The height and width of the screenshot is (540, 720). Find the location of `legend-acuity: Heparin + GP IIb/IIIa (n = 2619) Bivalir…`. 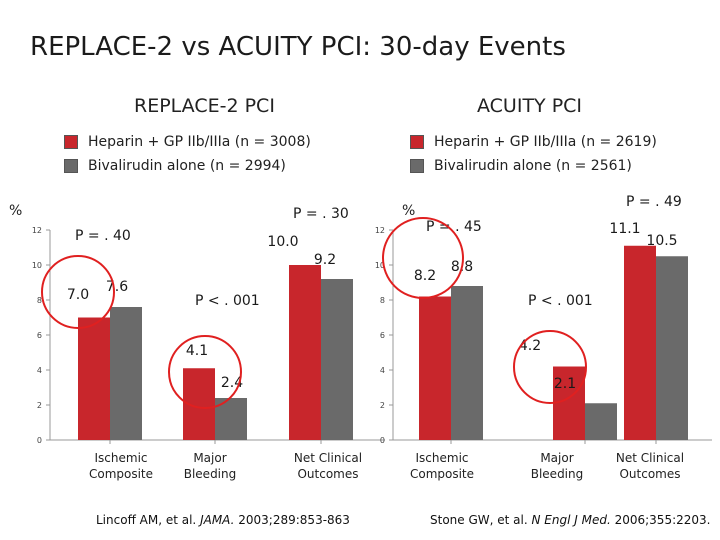

legend-acuity: Heparin + GP IIb/IIIa (n = 2619) Bivalir… is located at coordinates (533, 154).